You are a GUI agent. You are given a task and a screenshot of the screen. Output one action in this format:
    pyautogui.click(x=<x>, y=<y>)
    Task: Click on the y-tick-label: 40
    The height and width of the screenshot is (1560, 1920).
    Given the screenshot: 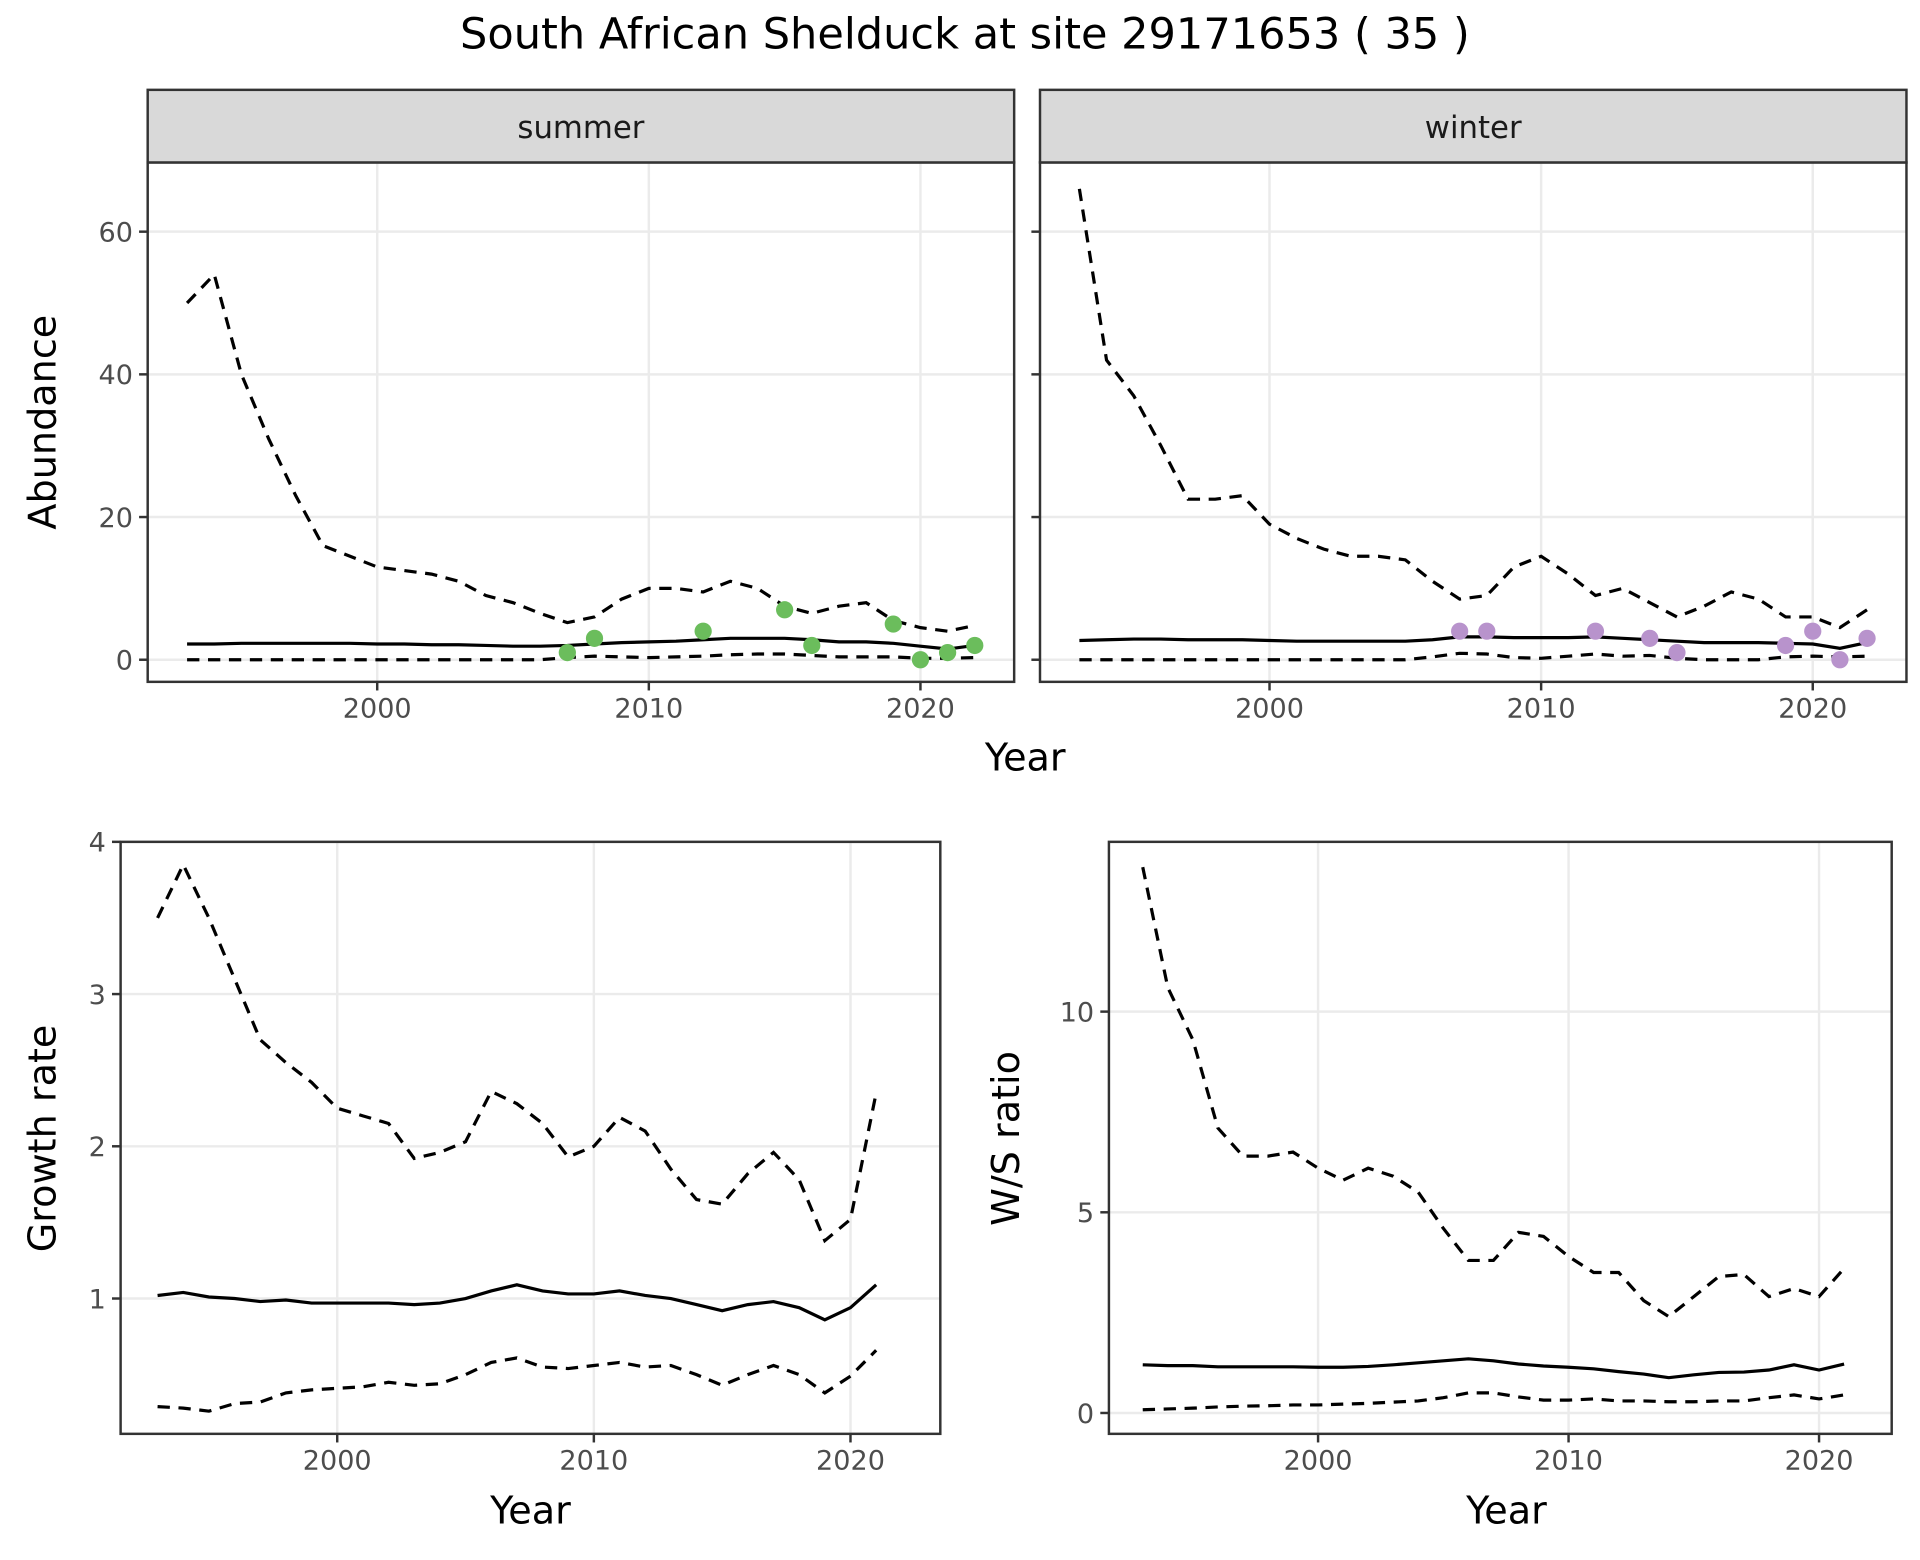 What is the action you would take?
    pyautogui.click(x=115, y=375)
    